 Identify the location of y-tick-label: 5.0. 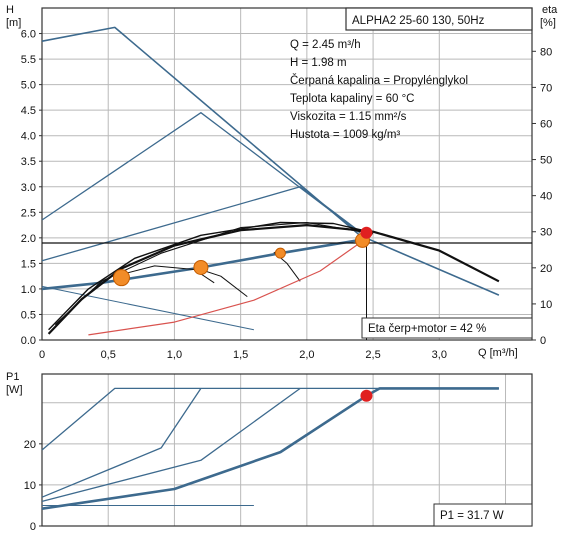
(28, 86).